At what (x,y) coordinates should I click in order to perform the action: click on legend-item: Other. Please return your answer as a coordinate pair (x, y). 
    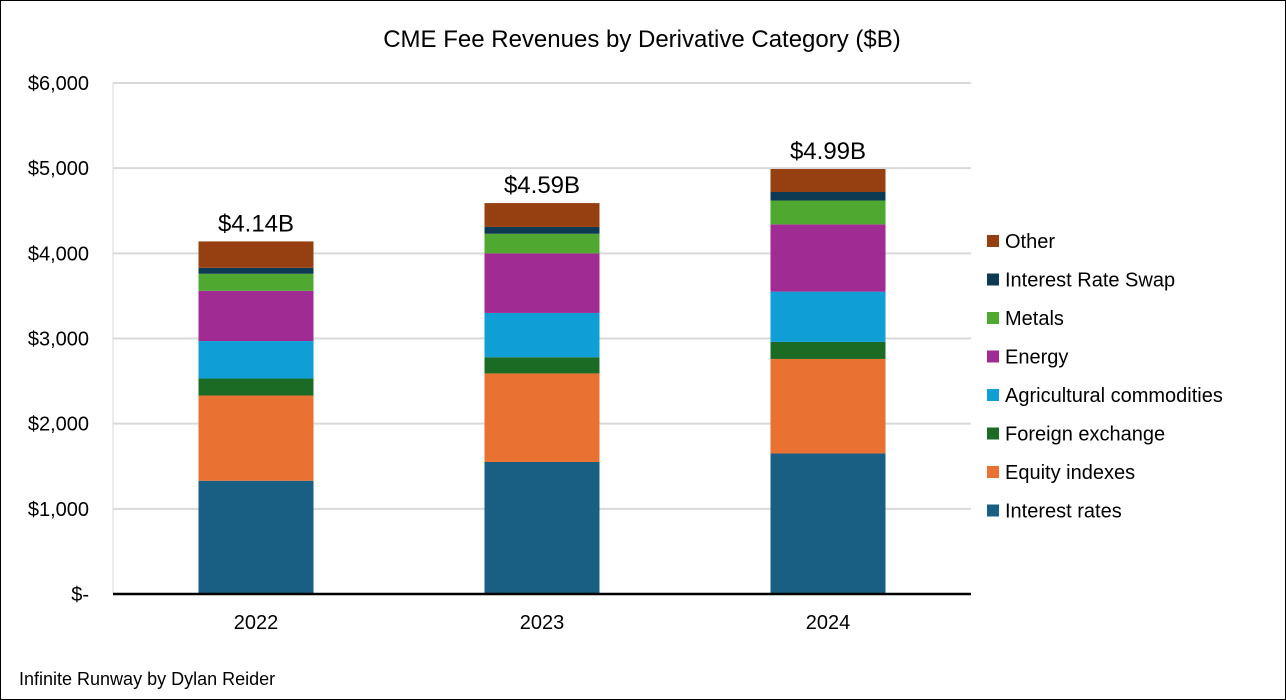
    Looking at the image, I should click on (1021, 242).